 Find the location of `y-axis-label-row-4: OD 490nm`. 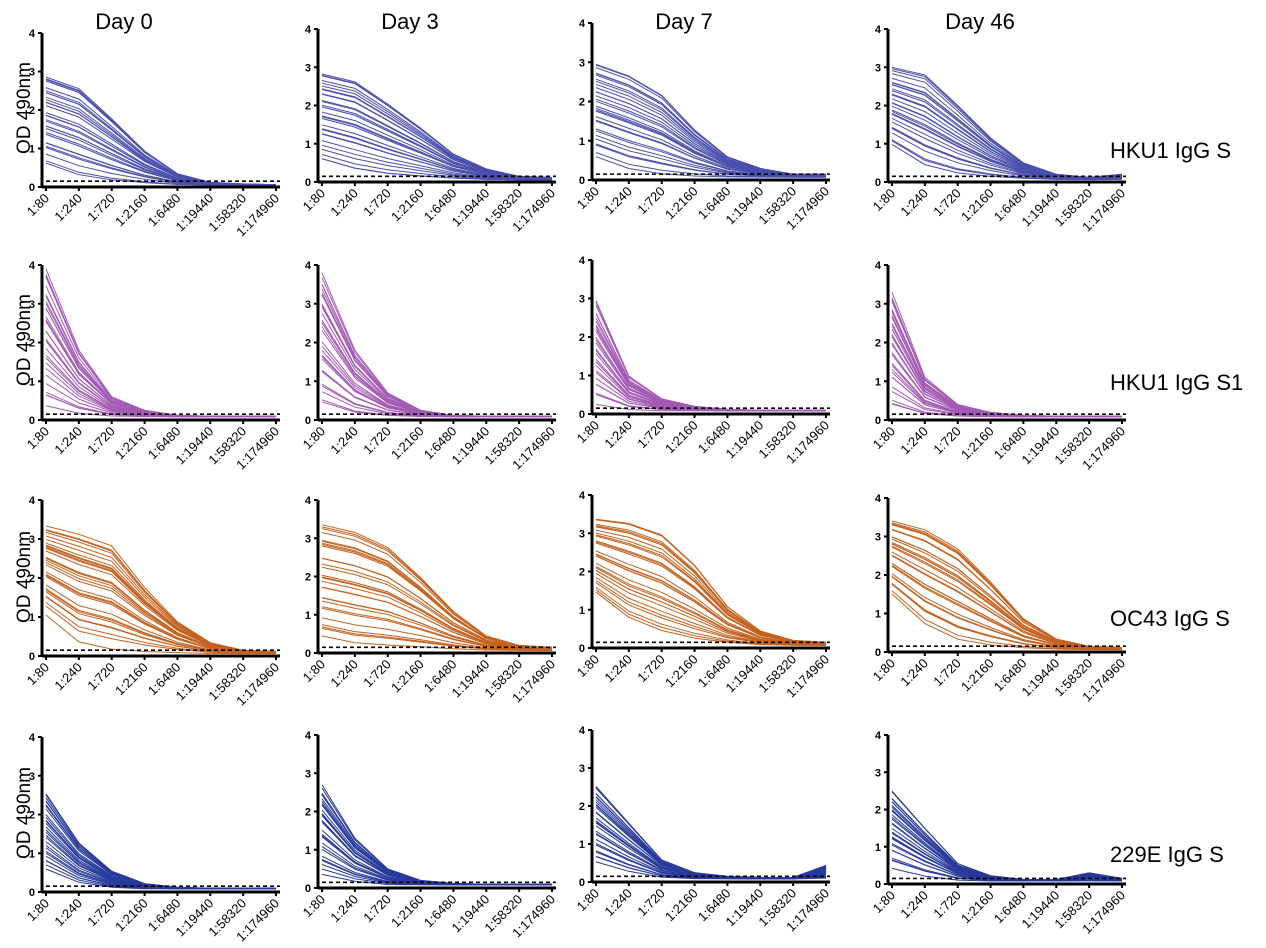

y-axis-label-row-4: OD 490nm is located at coordinates (24, 813).